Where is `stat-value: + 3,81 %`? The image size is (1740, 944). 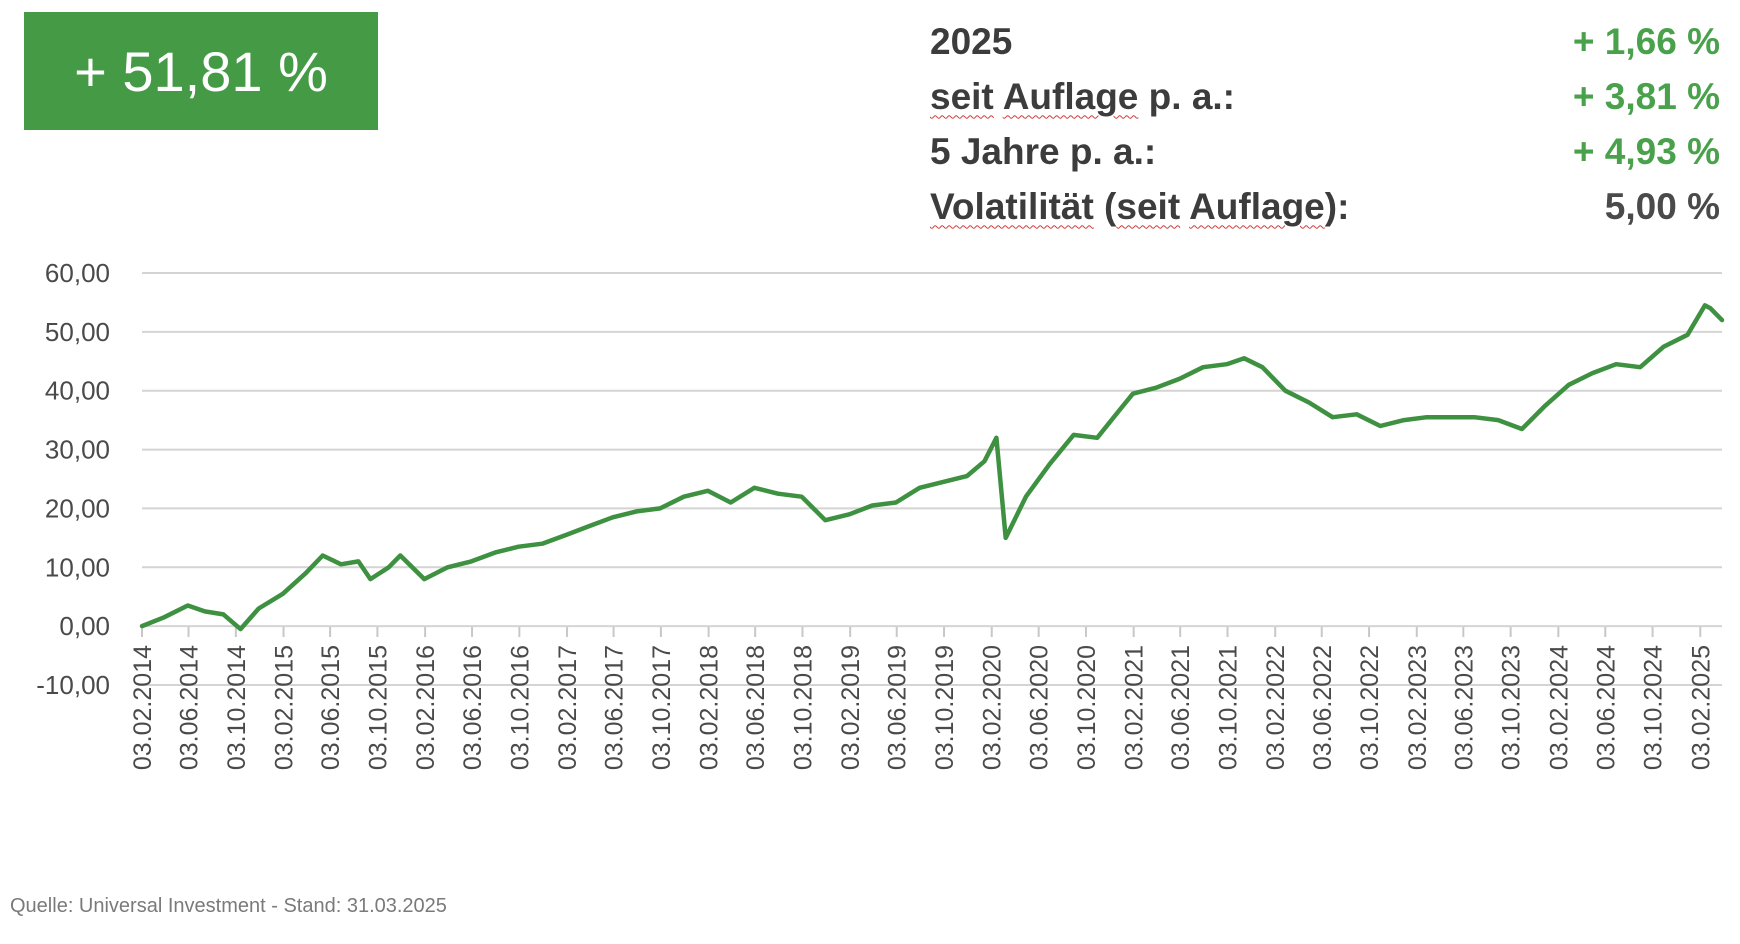
stat-value: + 3,81 % is located at coordinates (1646, 96).